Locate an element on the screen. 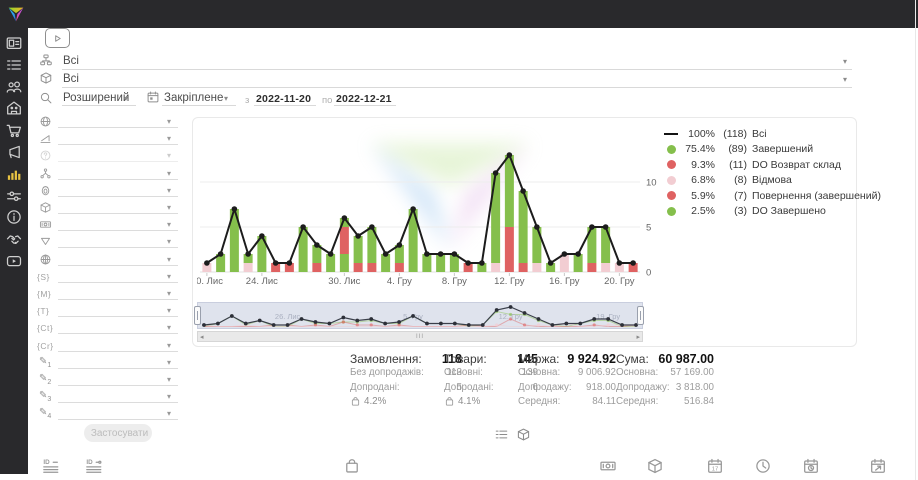 This screenshot has width=918, height=480. date-to-underline is located at coordinates (365, 105).